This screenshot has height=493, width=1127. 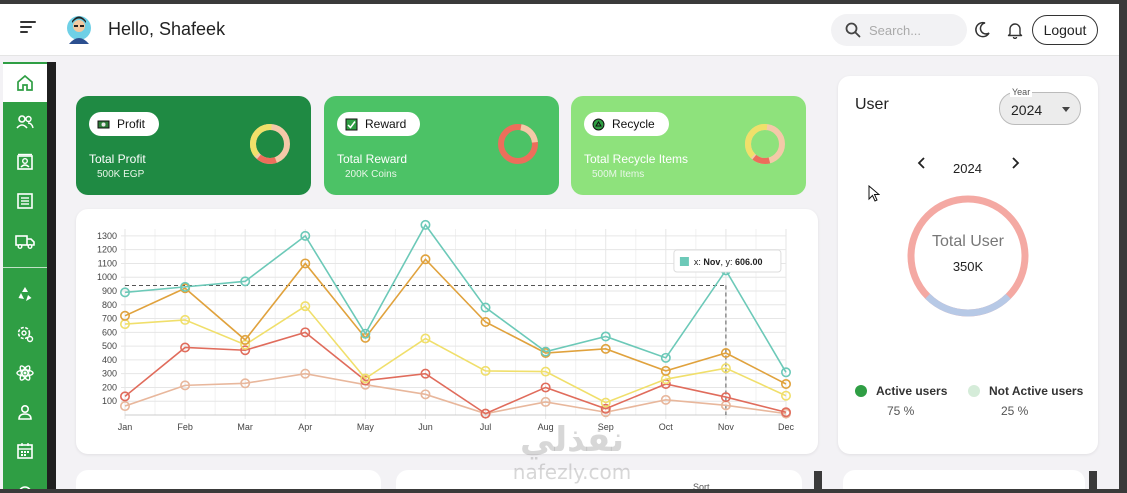 I want to click on sidebar-item-recycle, so click(x=25, y=294).